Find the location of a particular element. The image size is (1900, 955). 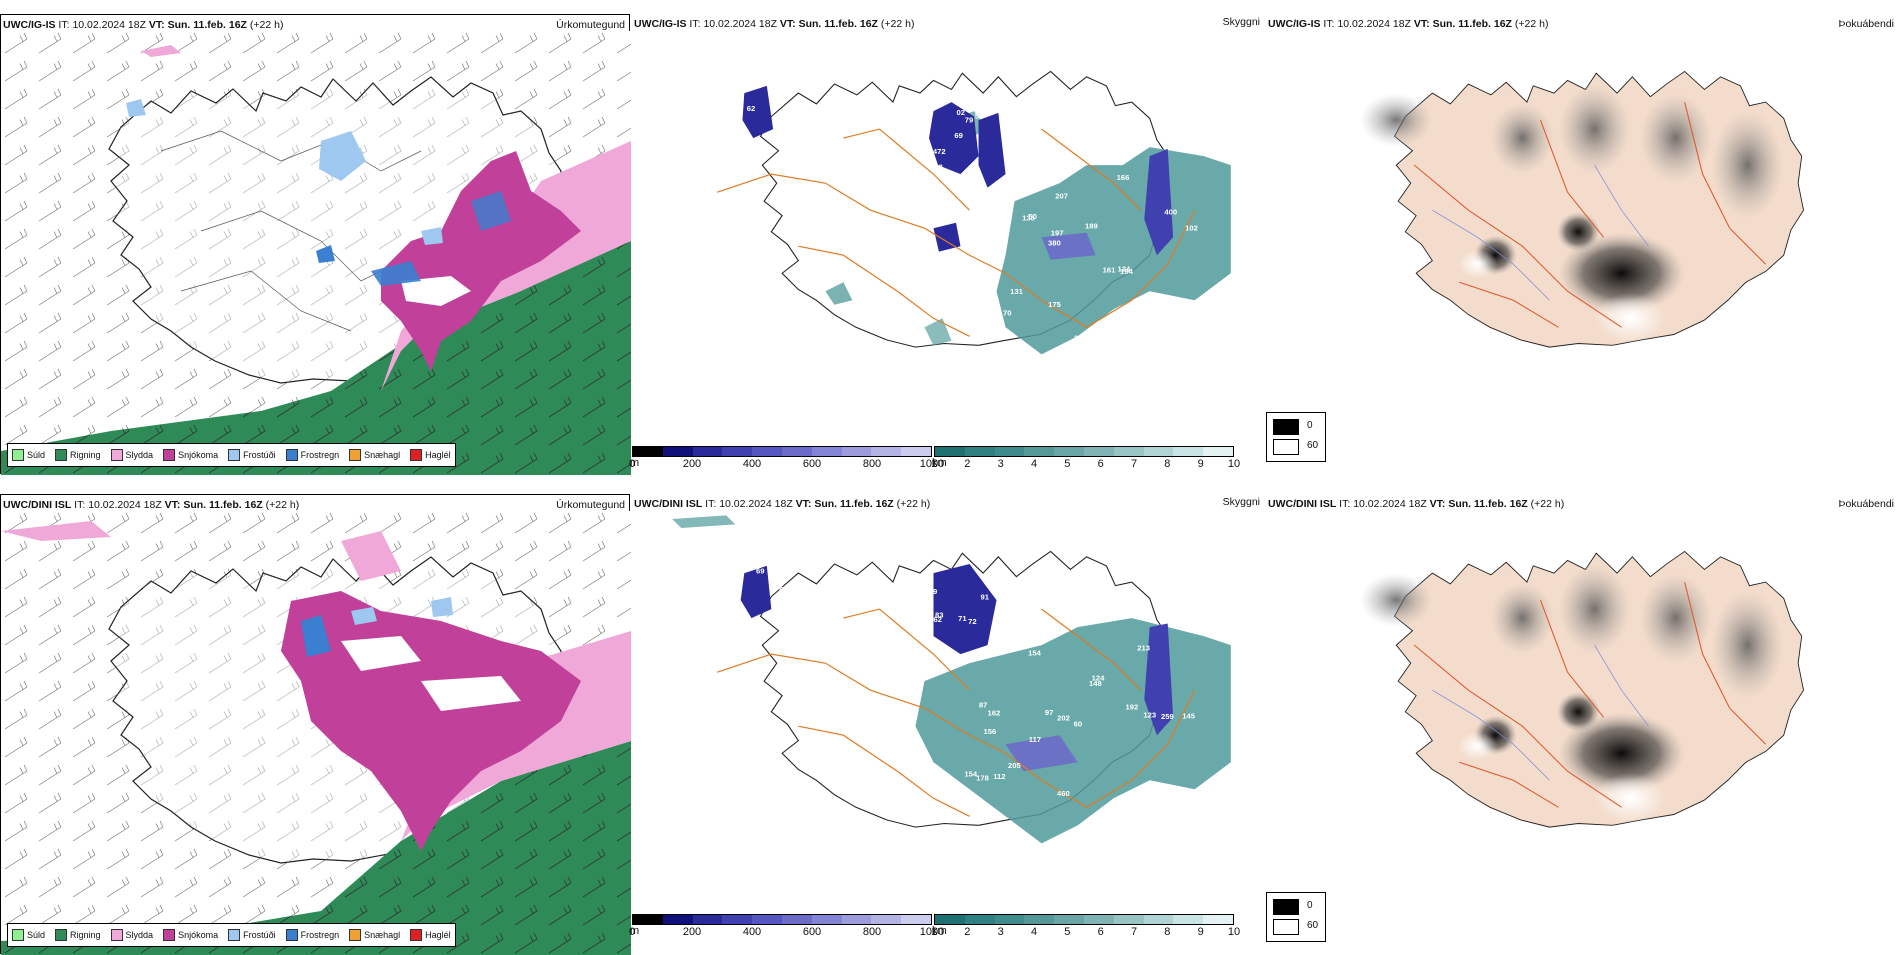

lead-time: (+22 h) is located at coordinates (266, 25).